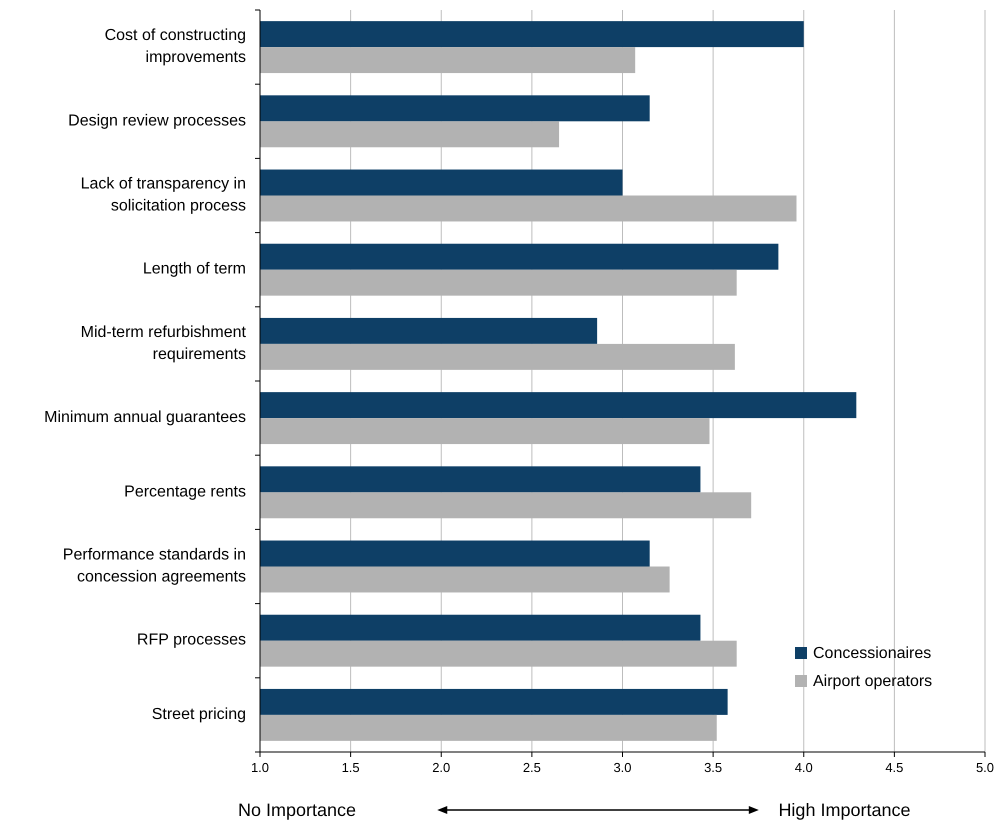 The image size is (998, 824). I want to click on x-tick-label: 1.0, so click(260, 767).